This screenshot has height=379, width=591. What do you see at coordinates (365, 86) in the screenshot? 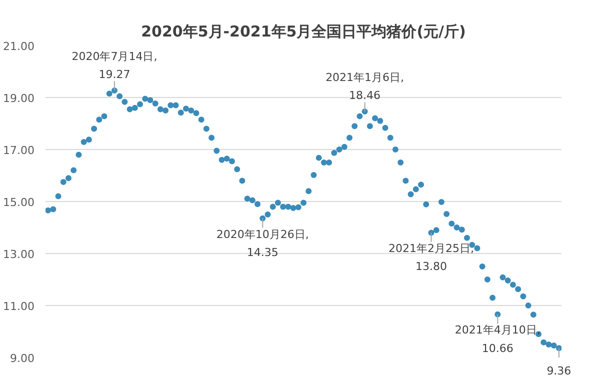
I see `annotation: 2021年1月6日, 18.46` at bounding box center [365, 86].